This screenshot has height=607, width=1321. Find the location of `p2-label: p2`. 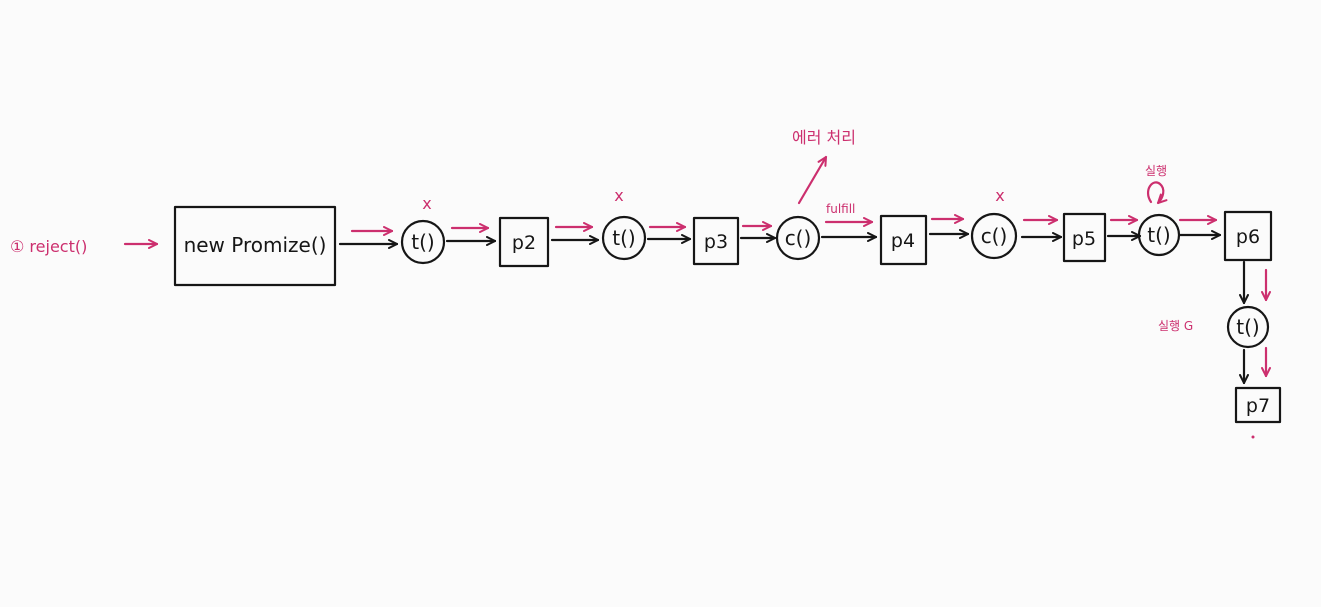

p2-label: p2 is located at coordinates (524, 243).